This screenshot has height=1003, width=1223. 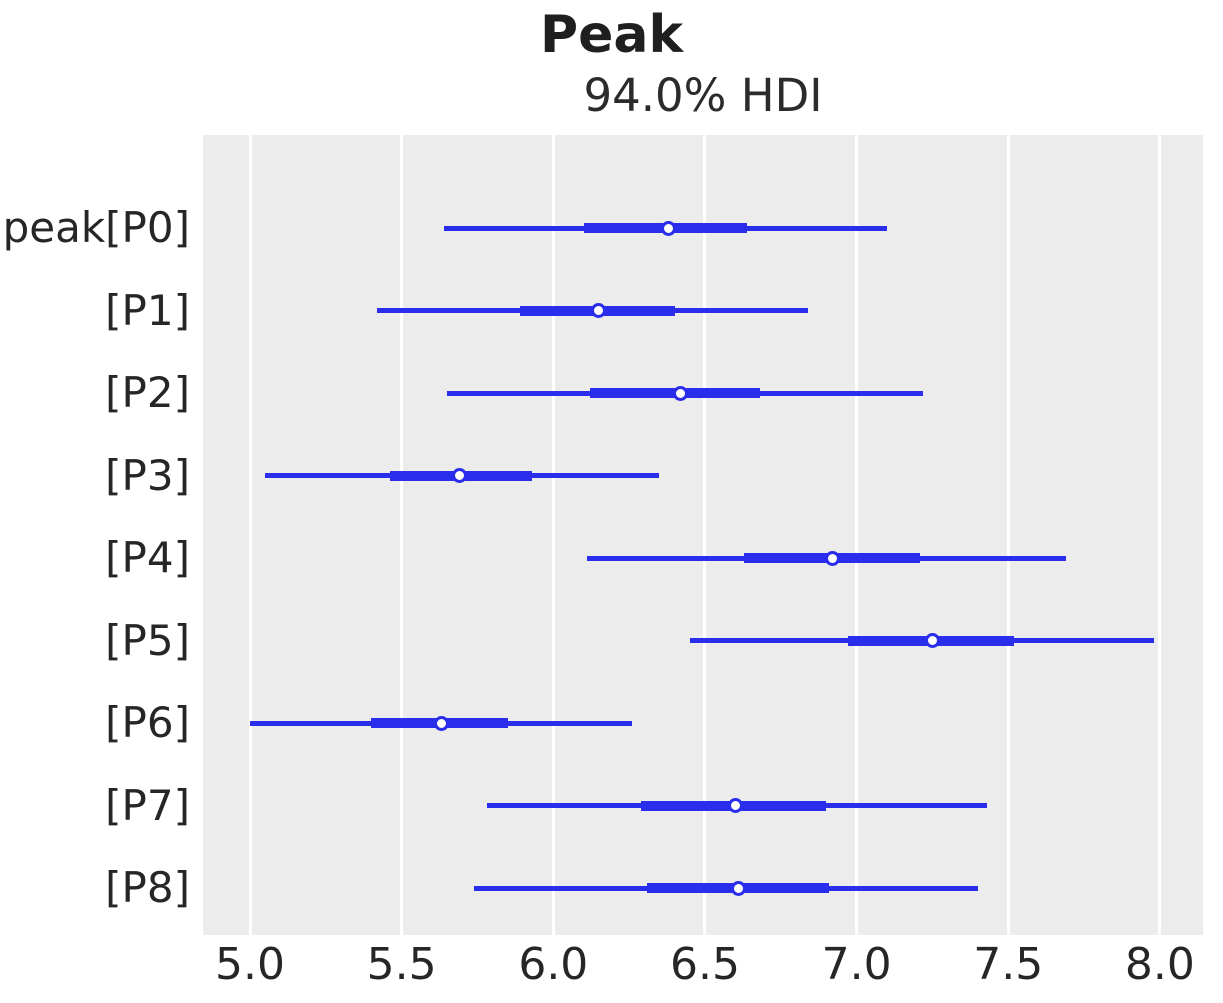 What do you see at coordinates (1008, 964) in the screenshot?
I see `x-tick-label: 7.5` at bounding box center [1008, 964].